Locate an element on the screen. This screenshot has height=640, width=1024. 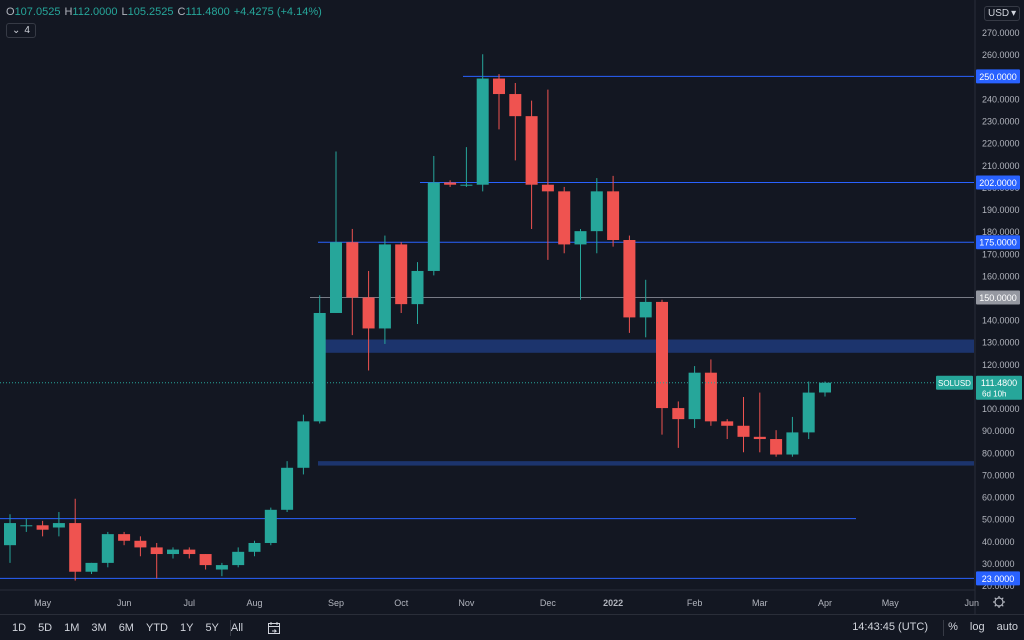
countdown-label: 6d 10h is located at coordinates (994, 394).